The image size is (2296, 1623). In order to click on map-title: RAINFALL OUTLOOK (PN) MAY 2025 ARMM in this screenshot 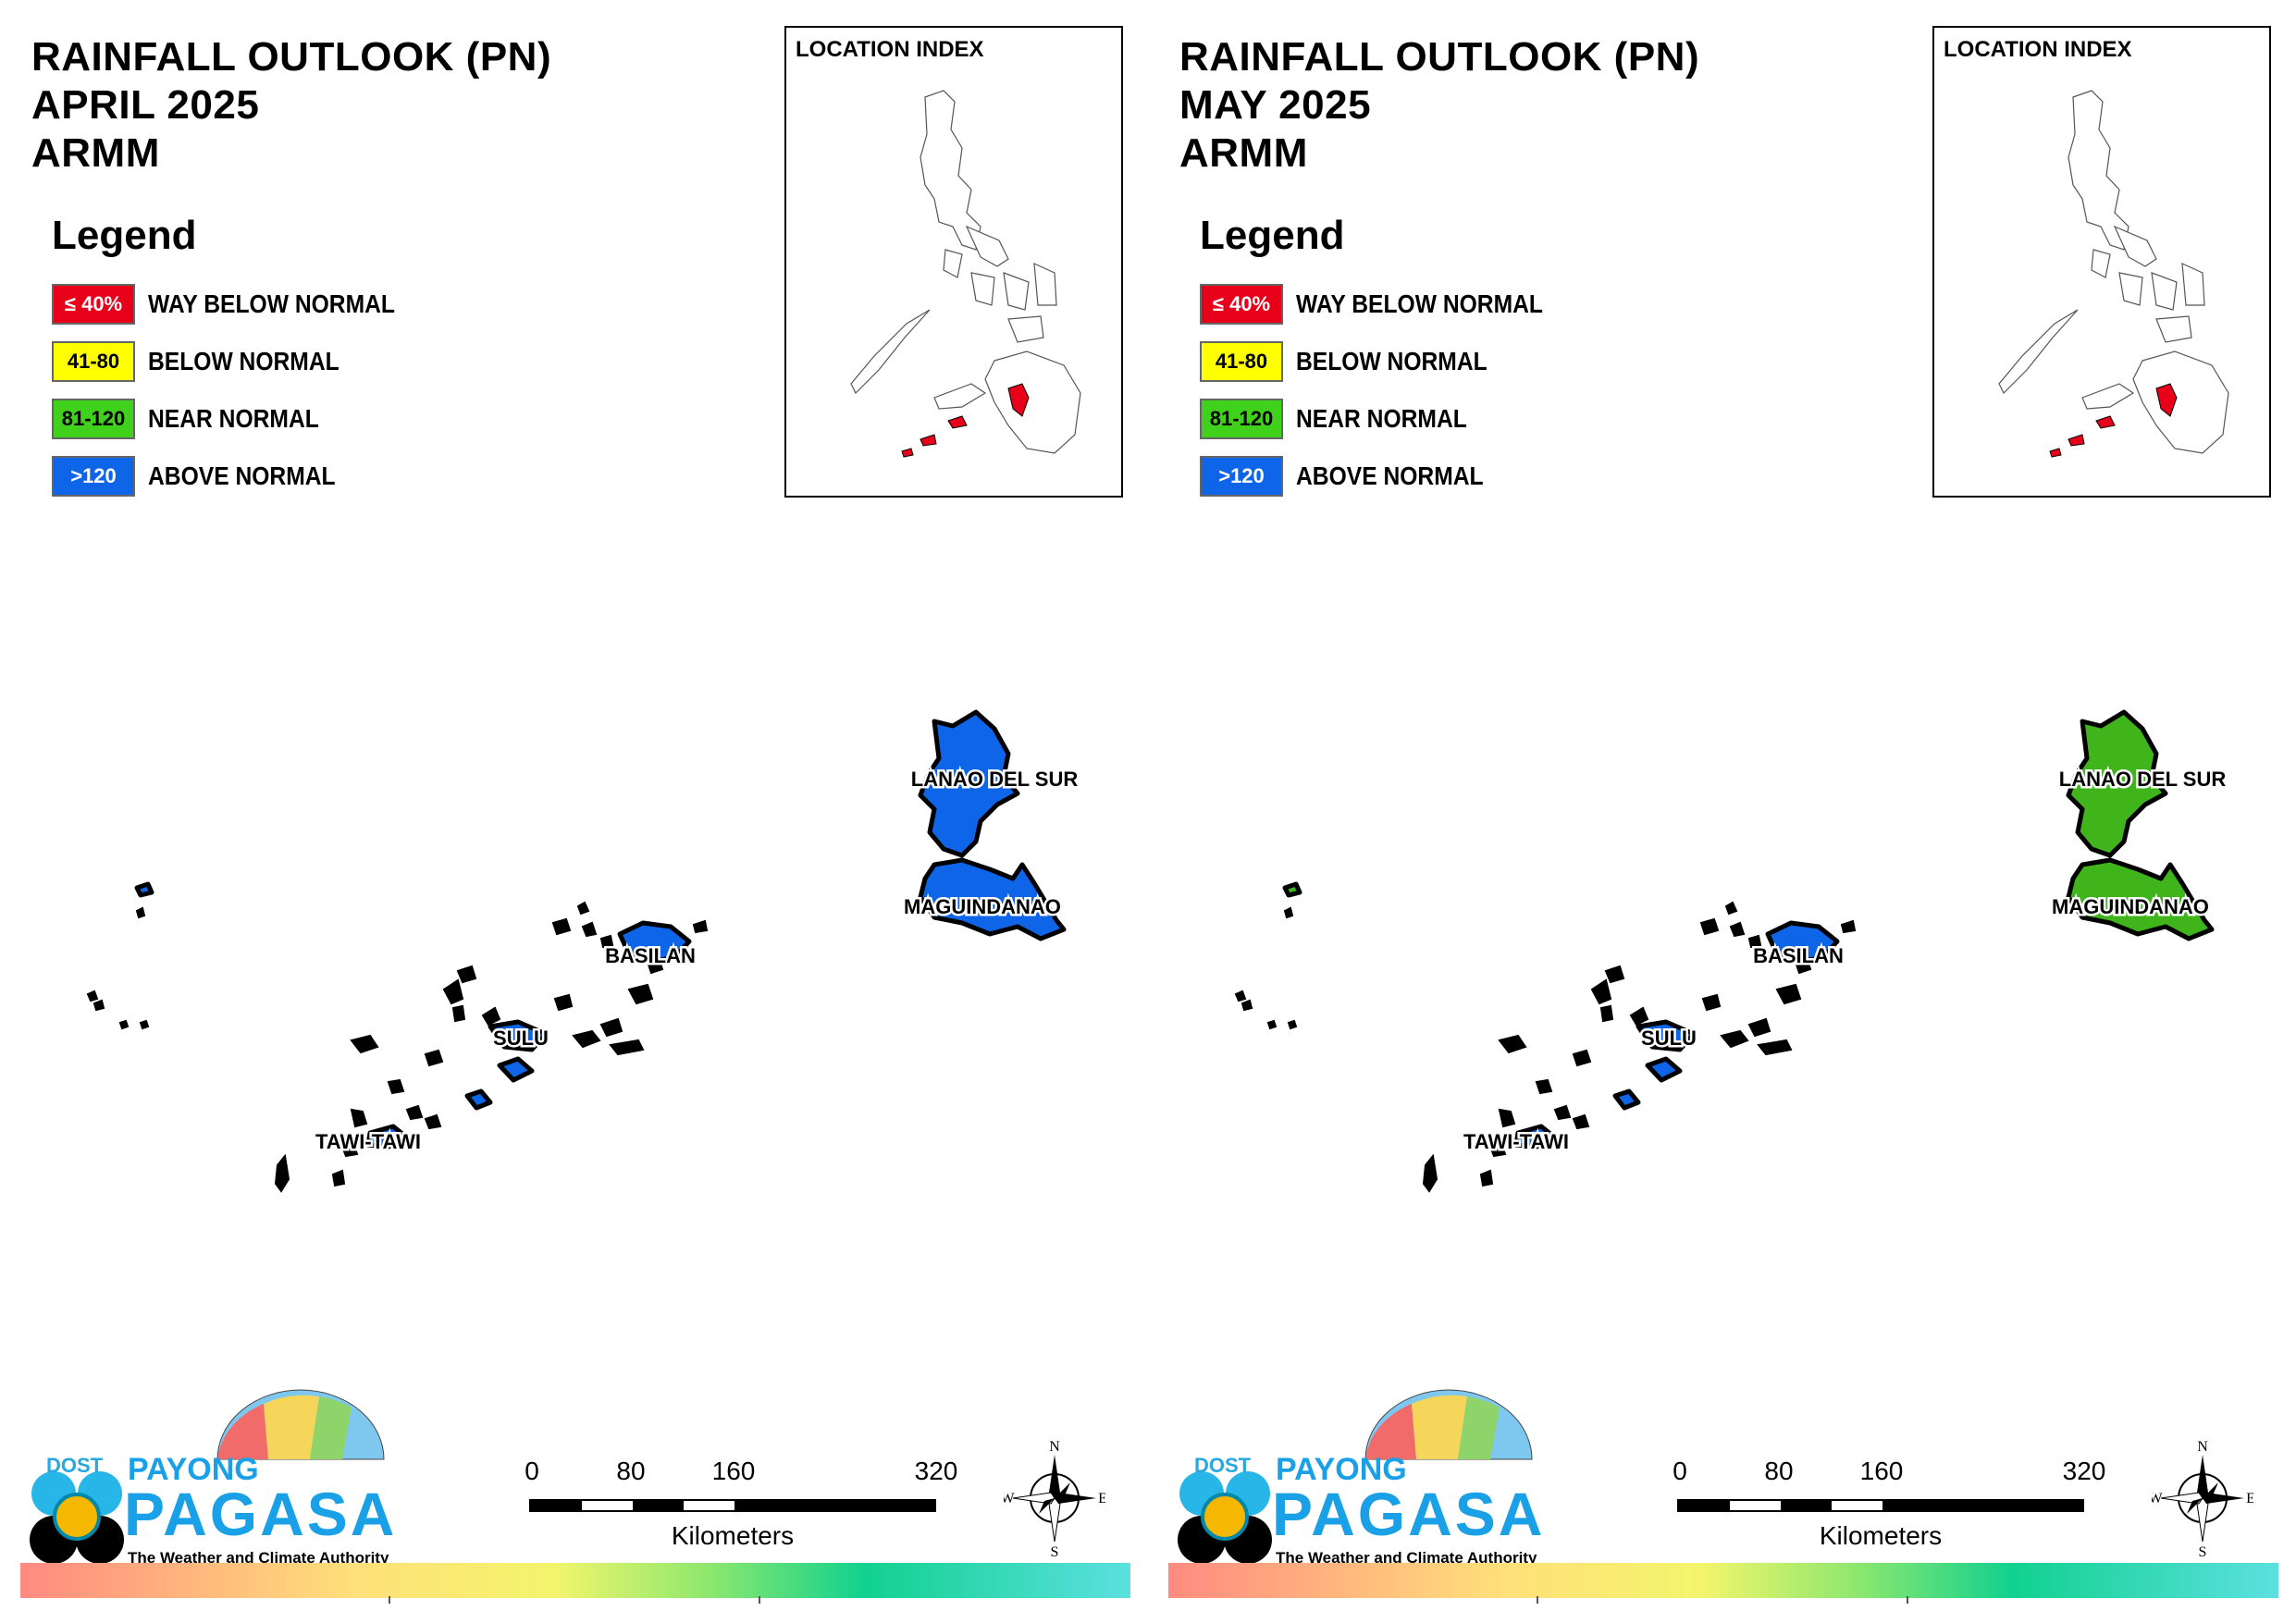, I will do `click(1439, 105)`.